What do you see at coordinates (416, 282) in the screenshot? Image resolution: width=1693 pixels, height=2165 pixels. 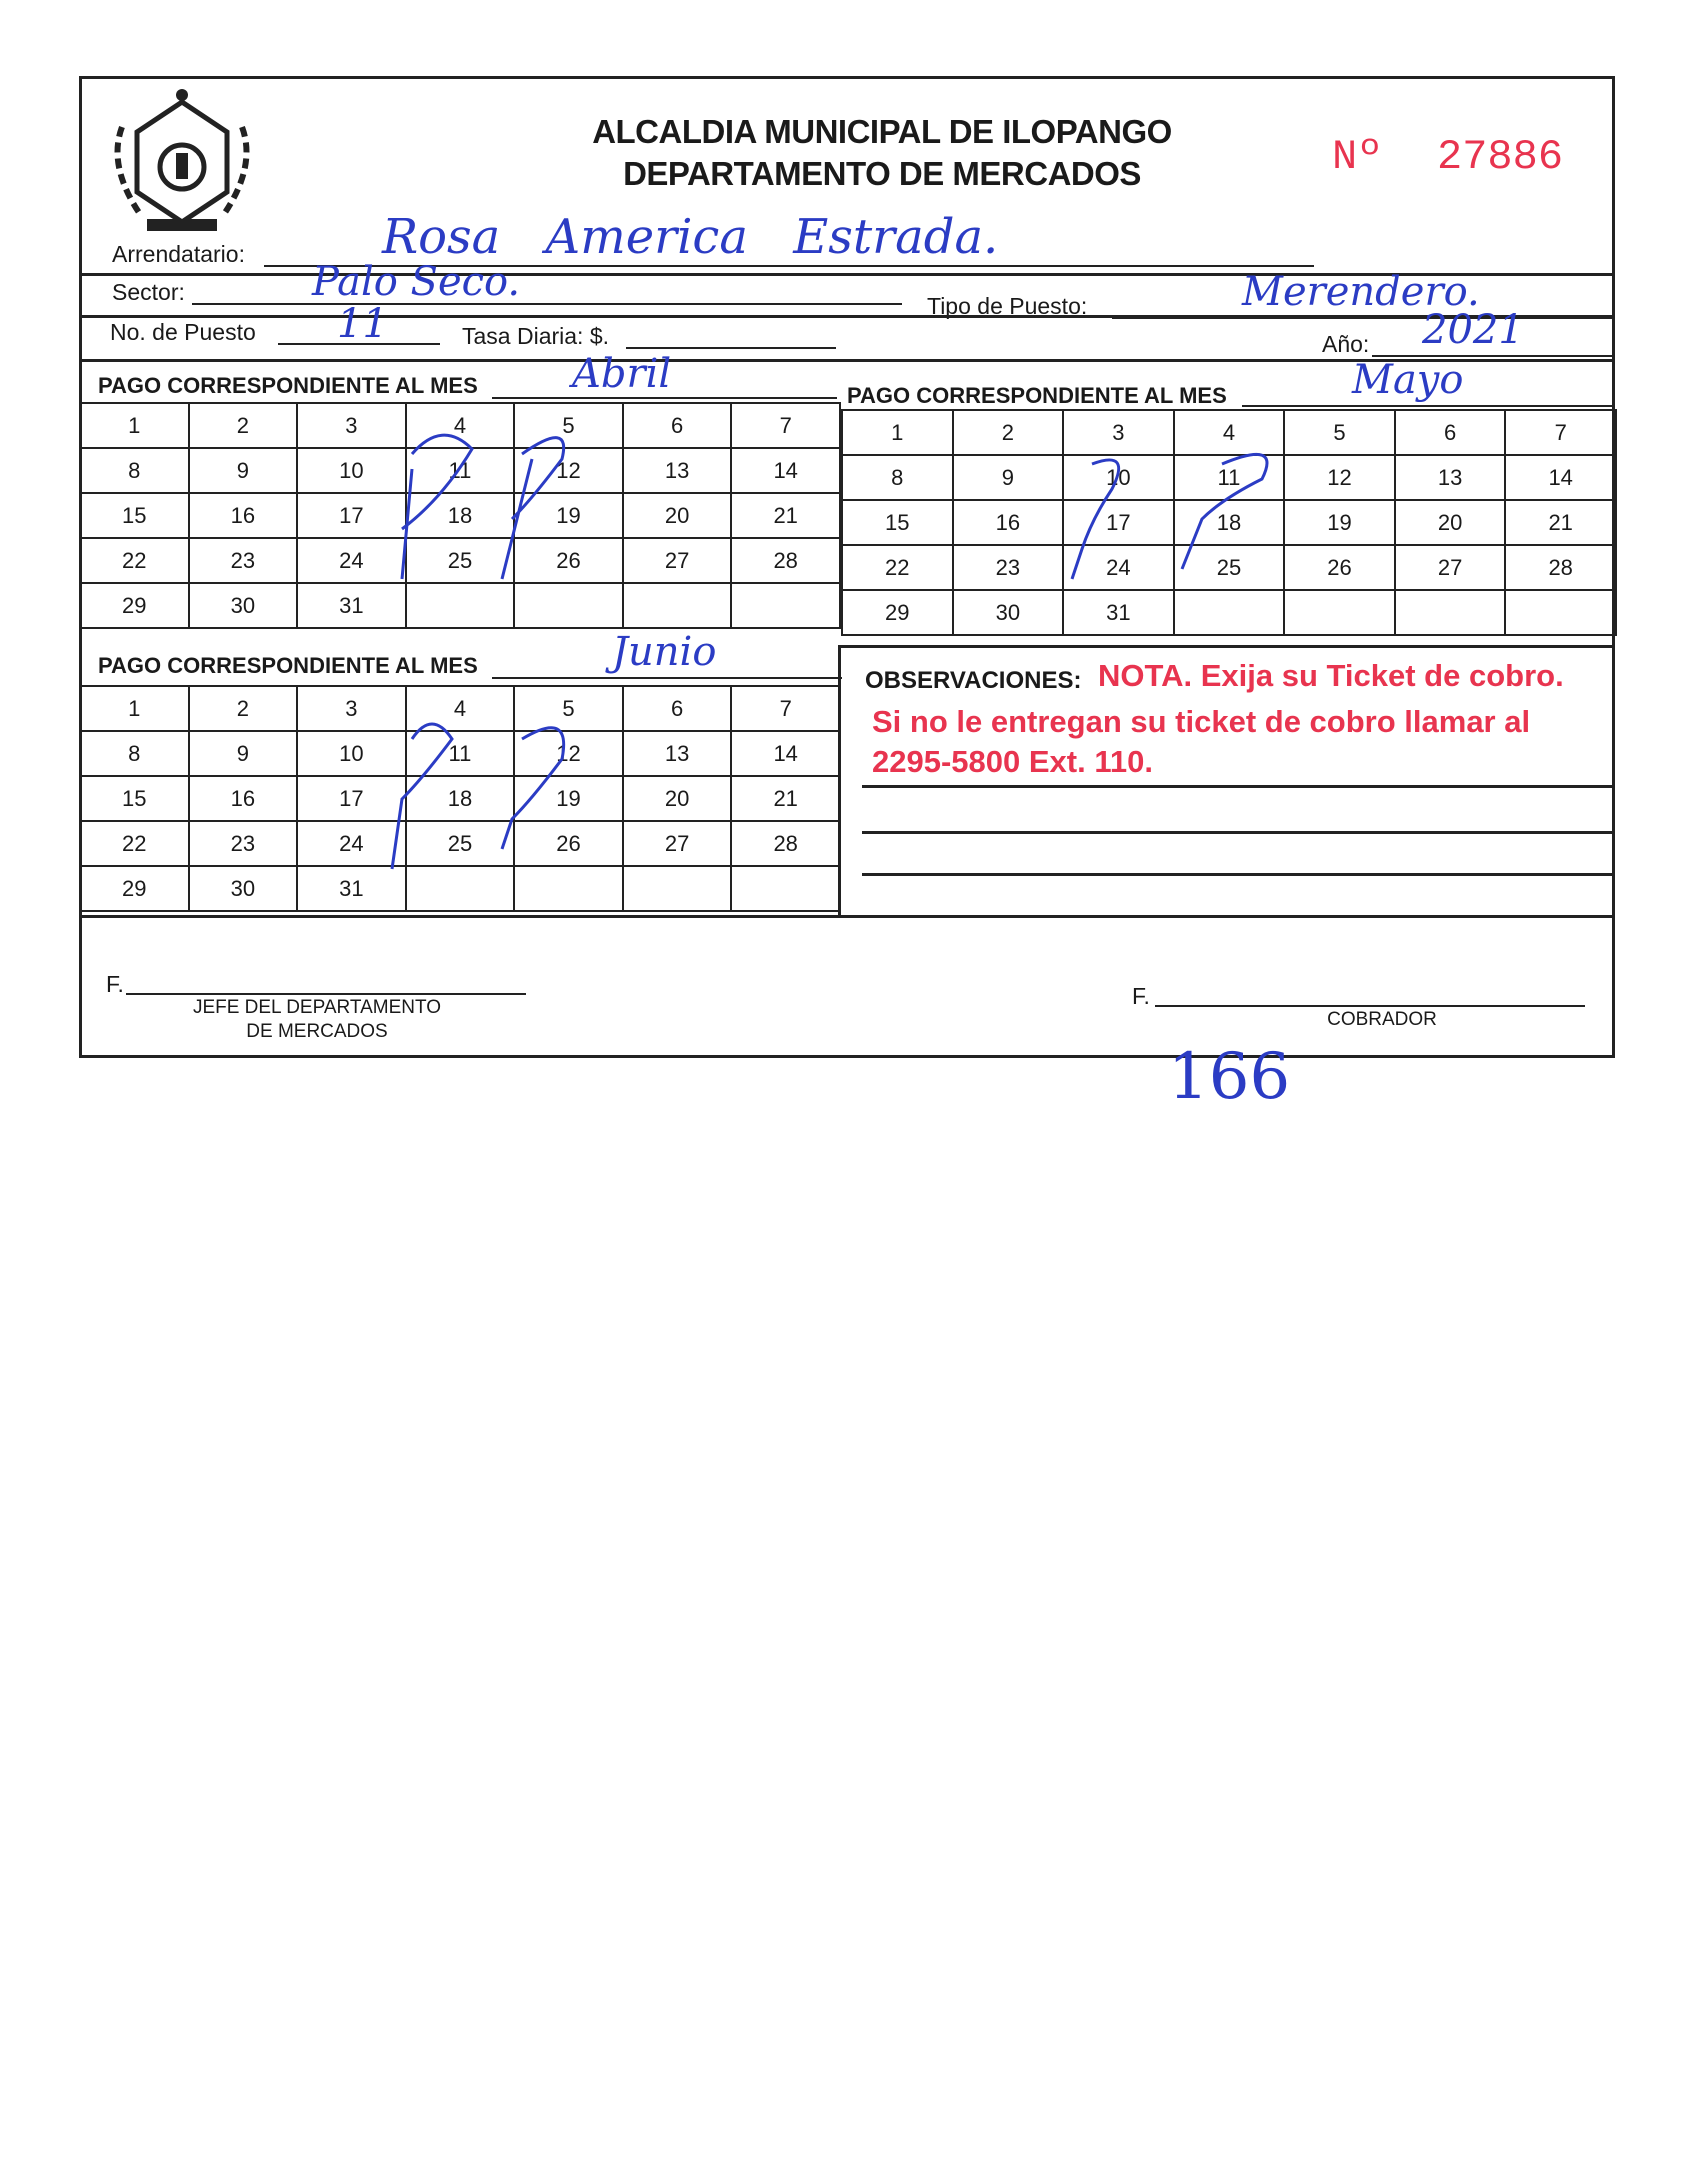 I see `sector-value: Palo Seco.` at bounding box center [416, 282].